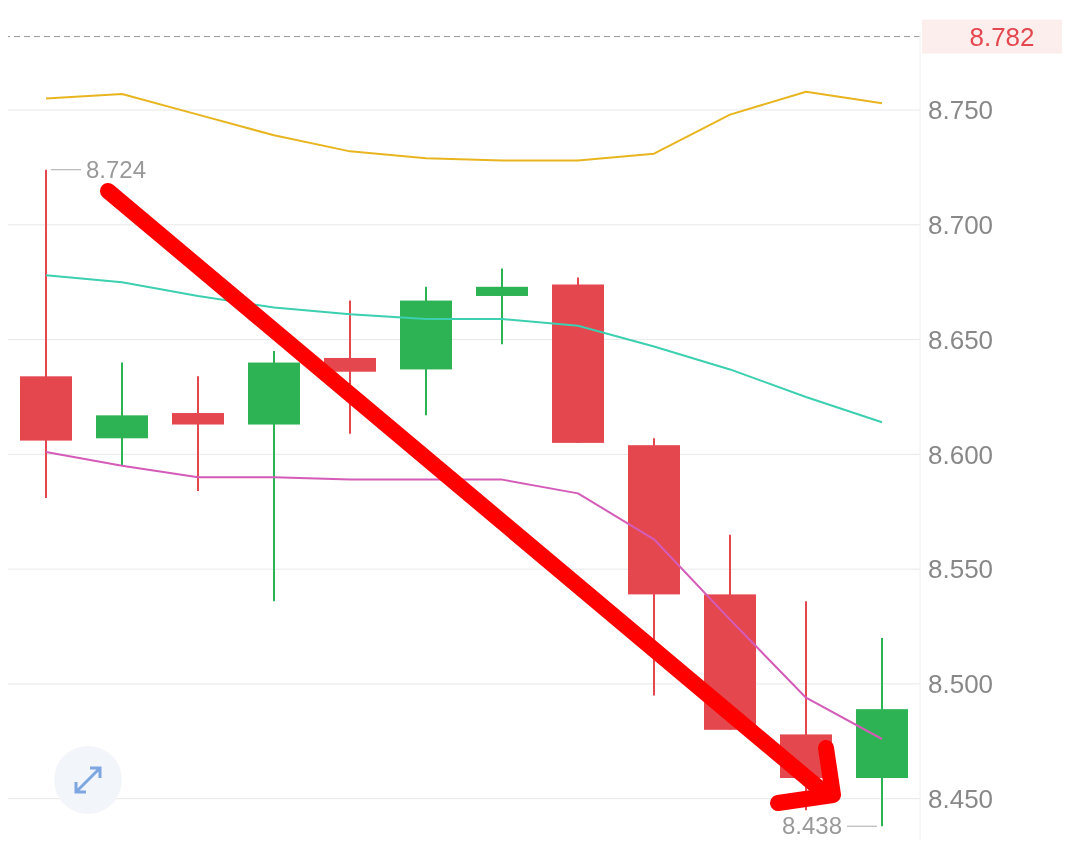 The image size is (1079, 848). I want to click on y-tick-label: 8.500, so click(961, 684).